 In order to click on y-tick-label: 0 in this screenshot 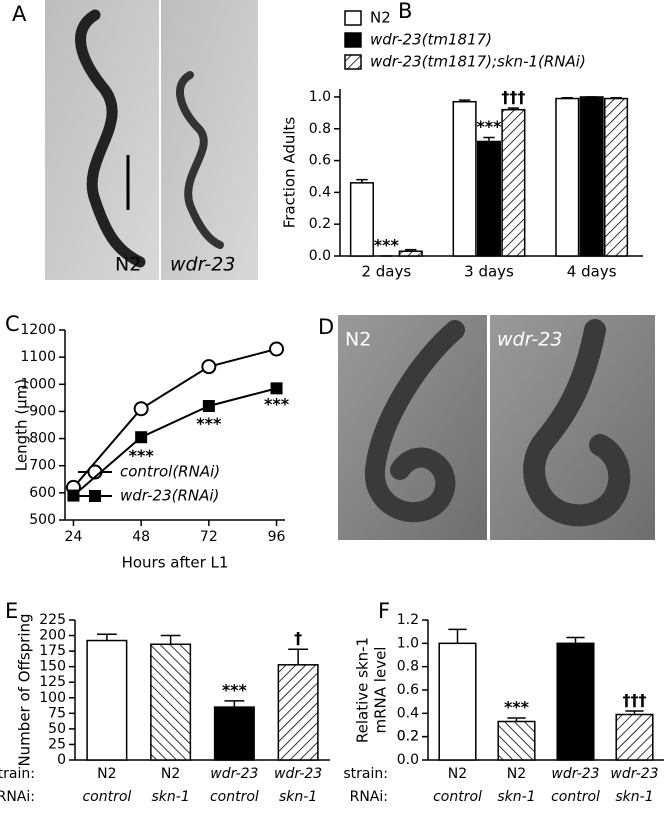, I will do `click(61, 760)`.